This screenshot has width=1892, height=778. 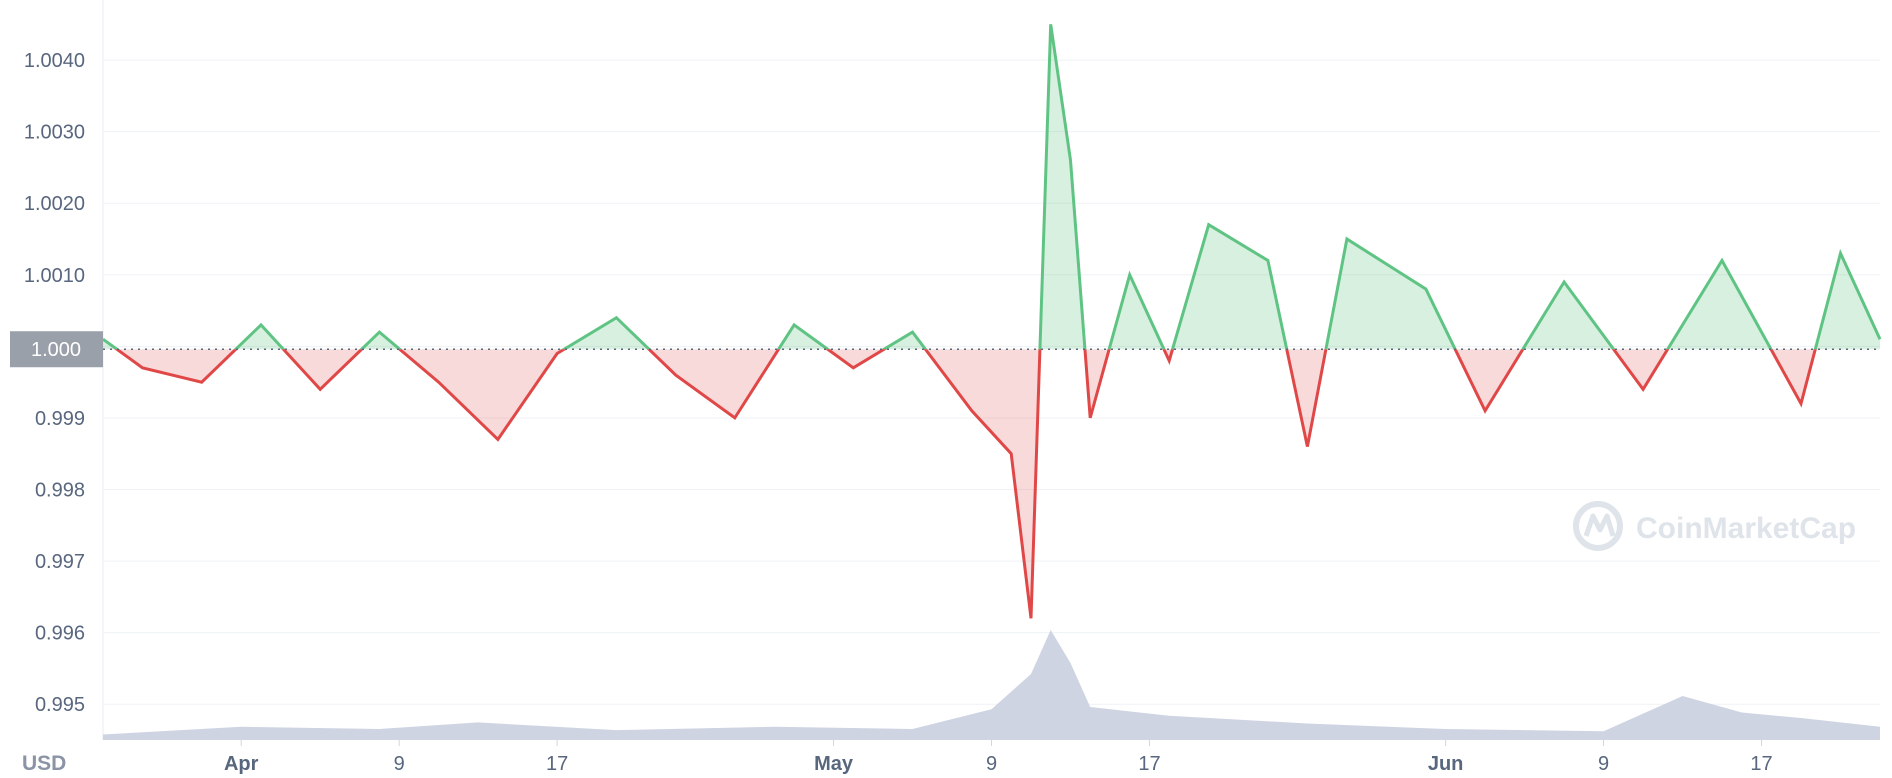 I want to click on volume-area, so click(x=991, y=685).